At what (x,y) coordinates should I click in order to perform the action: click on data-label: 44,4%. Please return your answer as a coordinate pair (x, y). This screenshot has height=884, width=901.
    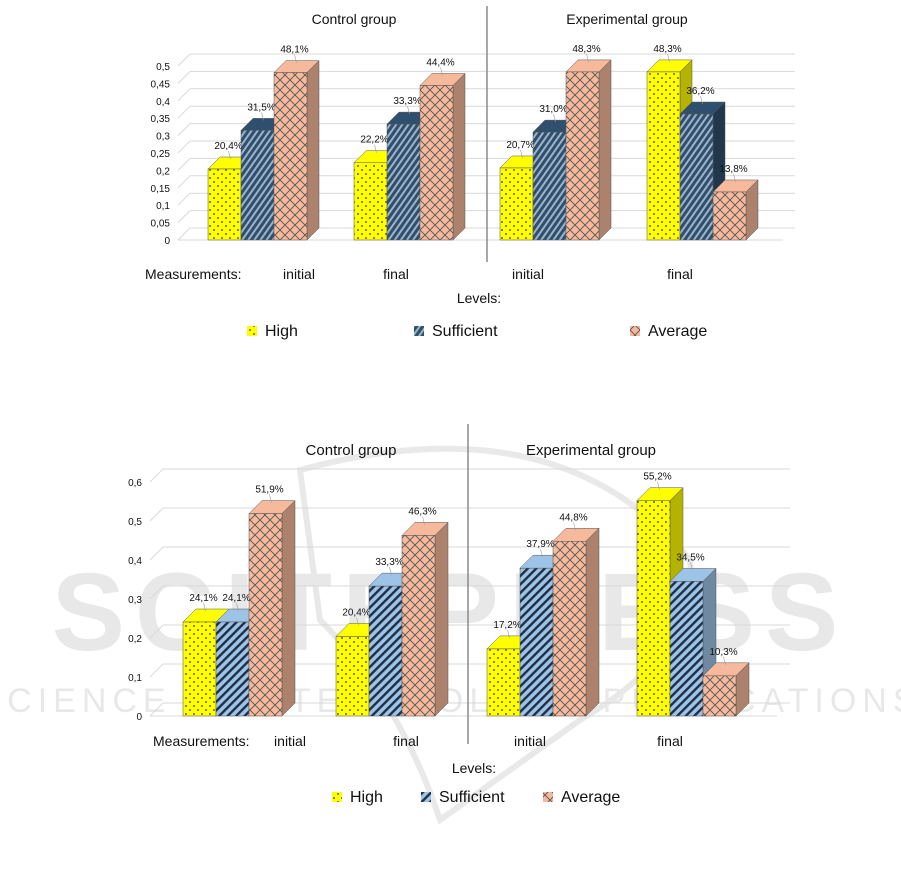
    Looking at the image, I should click on (440, 62).